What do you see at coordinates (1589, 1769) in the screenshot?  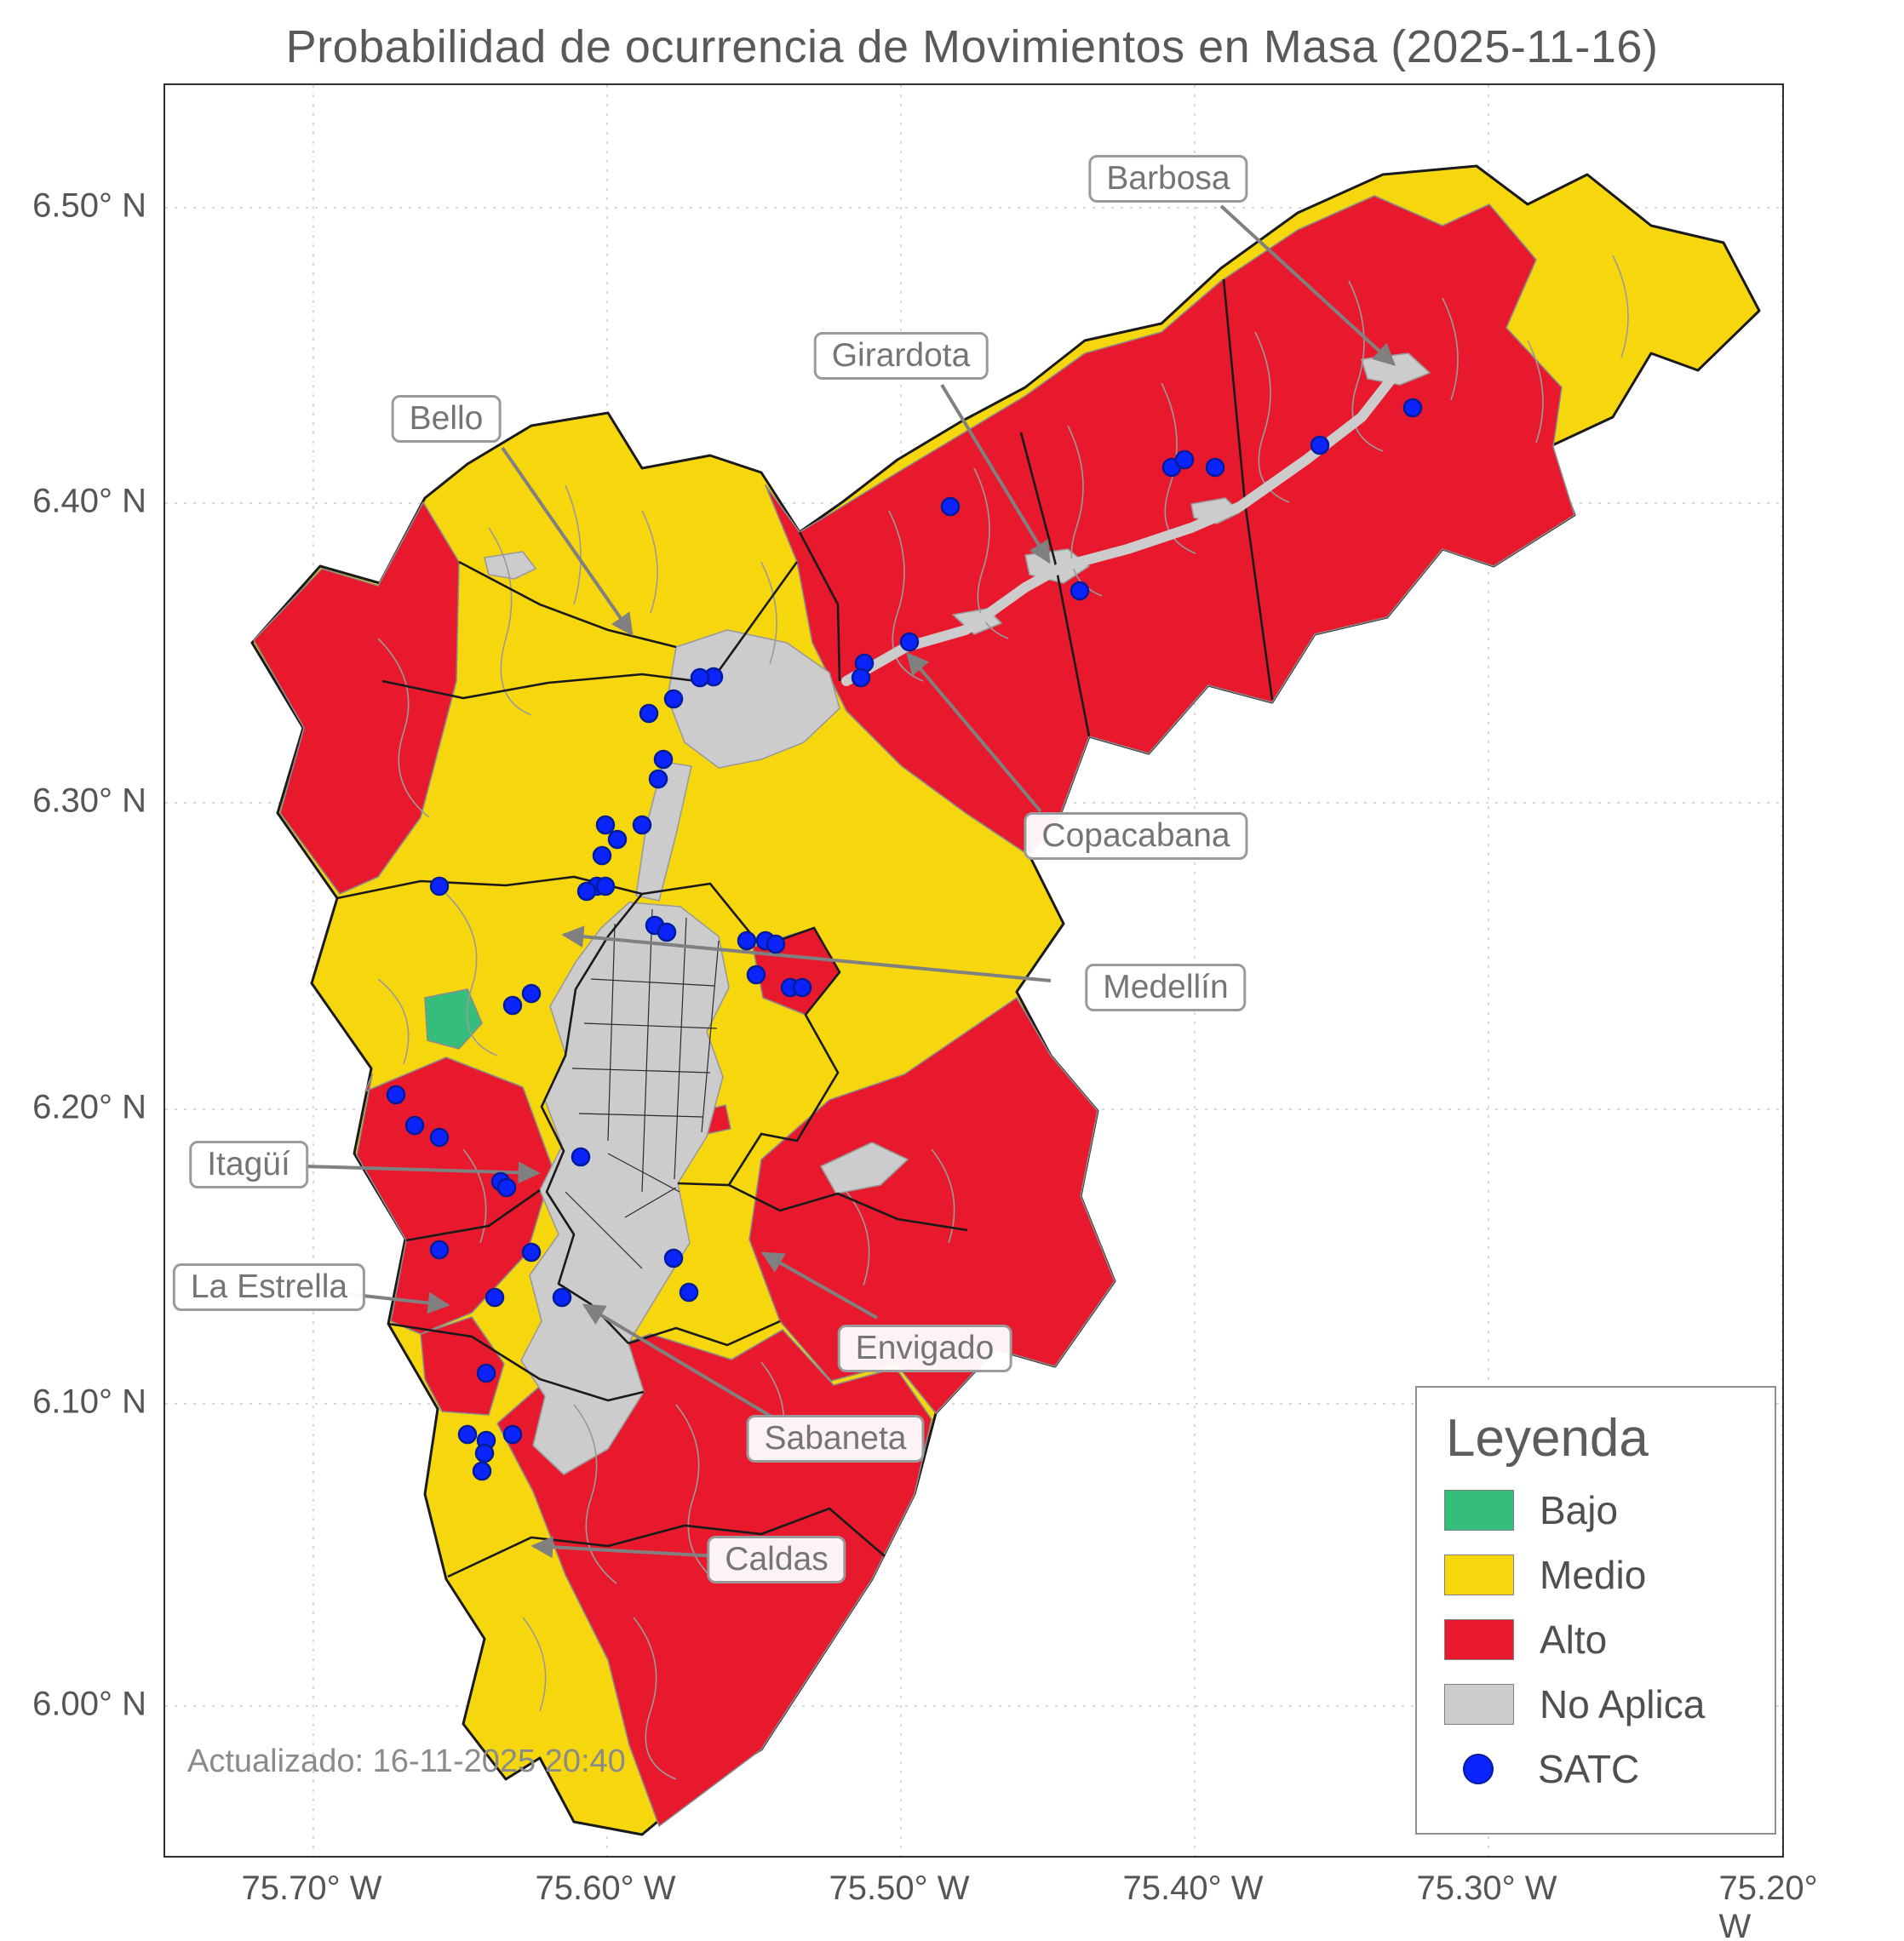 I see `legend-label-satc: SATC` at bounding box center [1589, 1769].